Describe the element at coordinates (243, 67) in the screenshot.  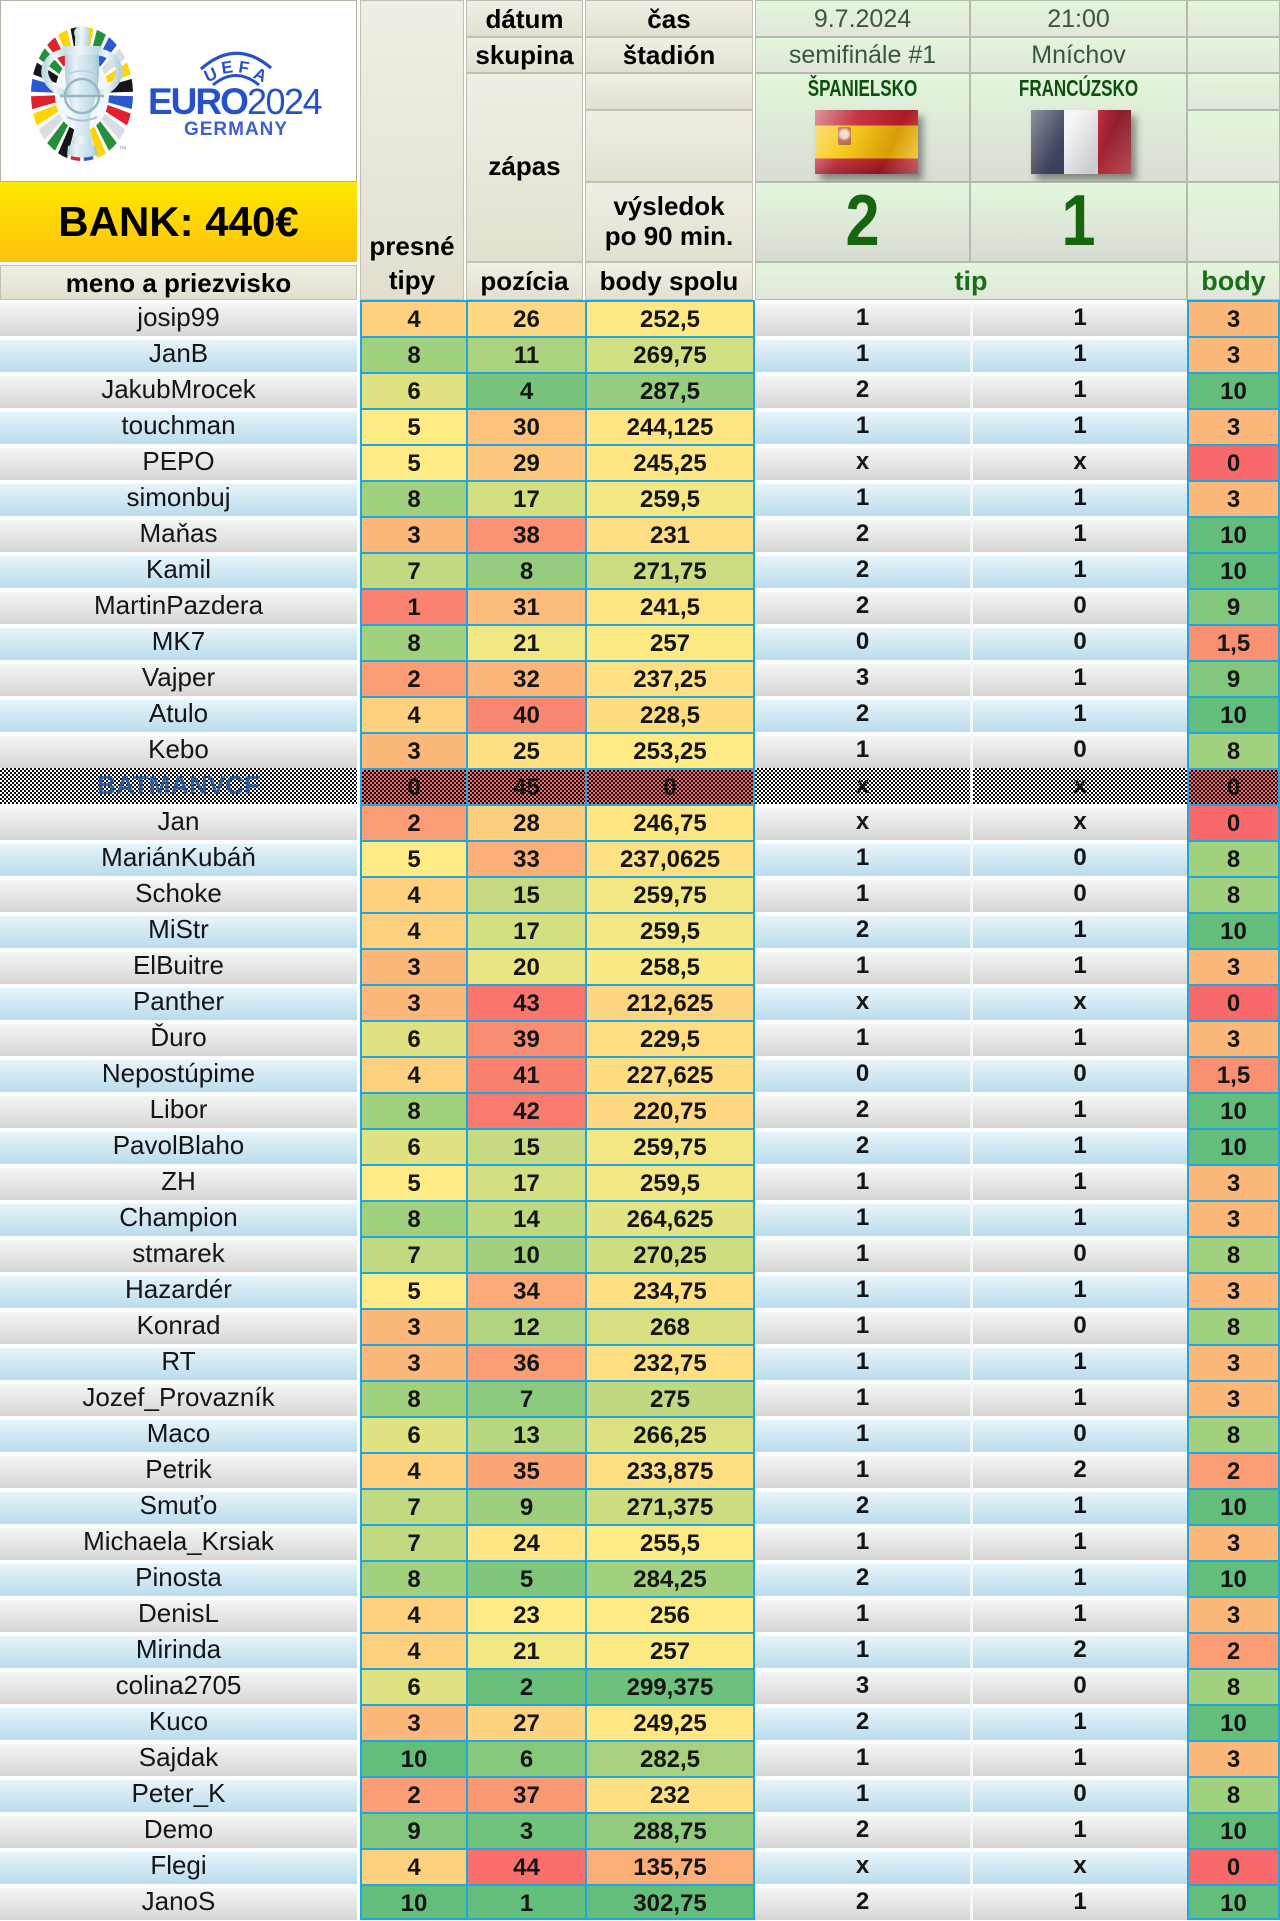
I see `svg-text: F` at that location.